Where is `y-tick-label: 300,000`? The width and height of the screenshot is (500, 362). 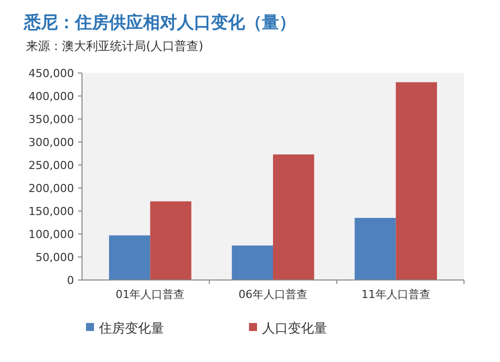 y-tick-label: 300,000 is located at coordinates (51, 142).